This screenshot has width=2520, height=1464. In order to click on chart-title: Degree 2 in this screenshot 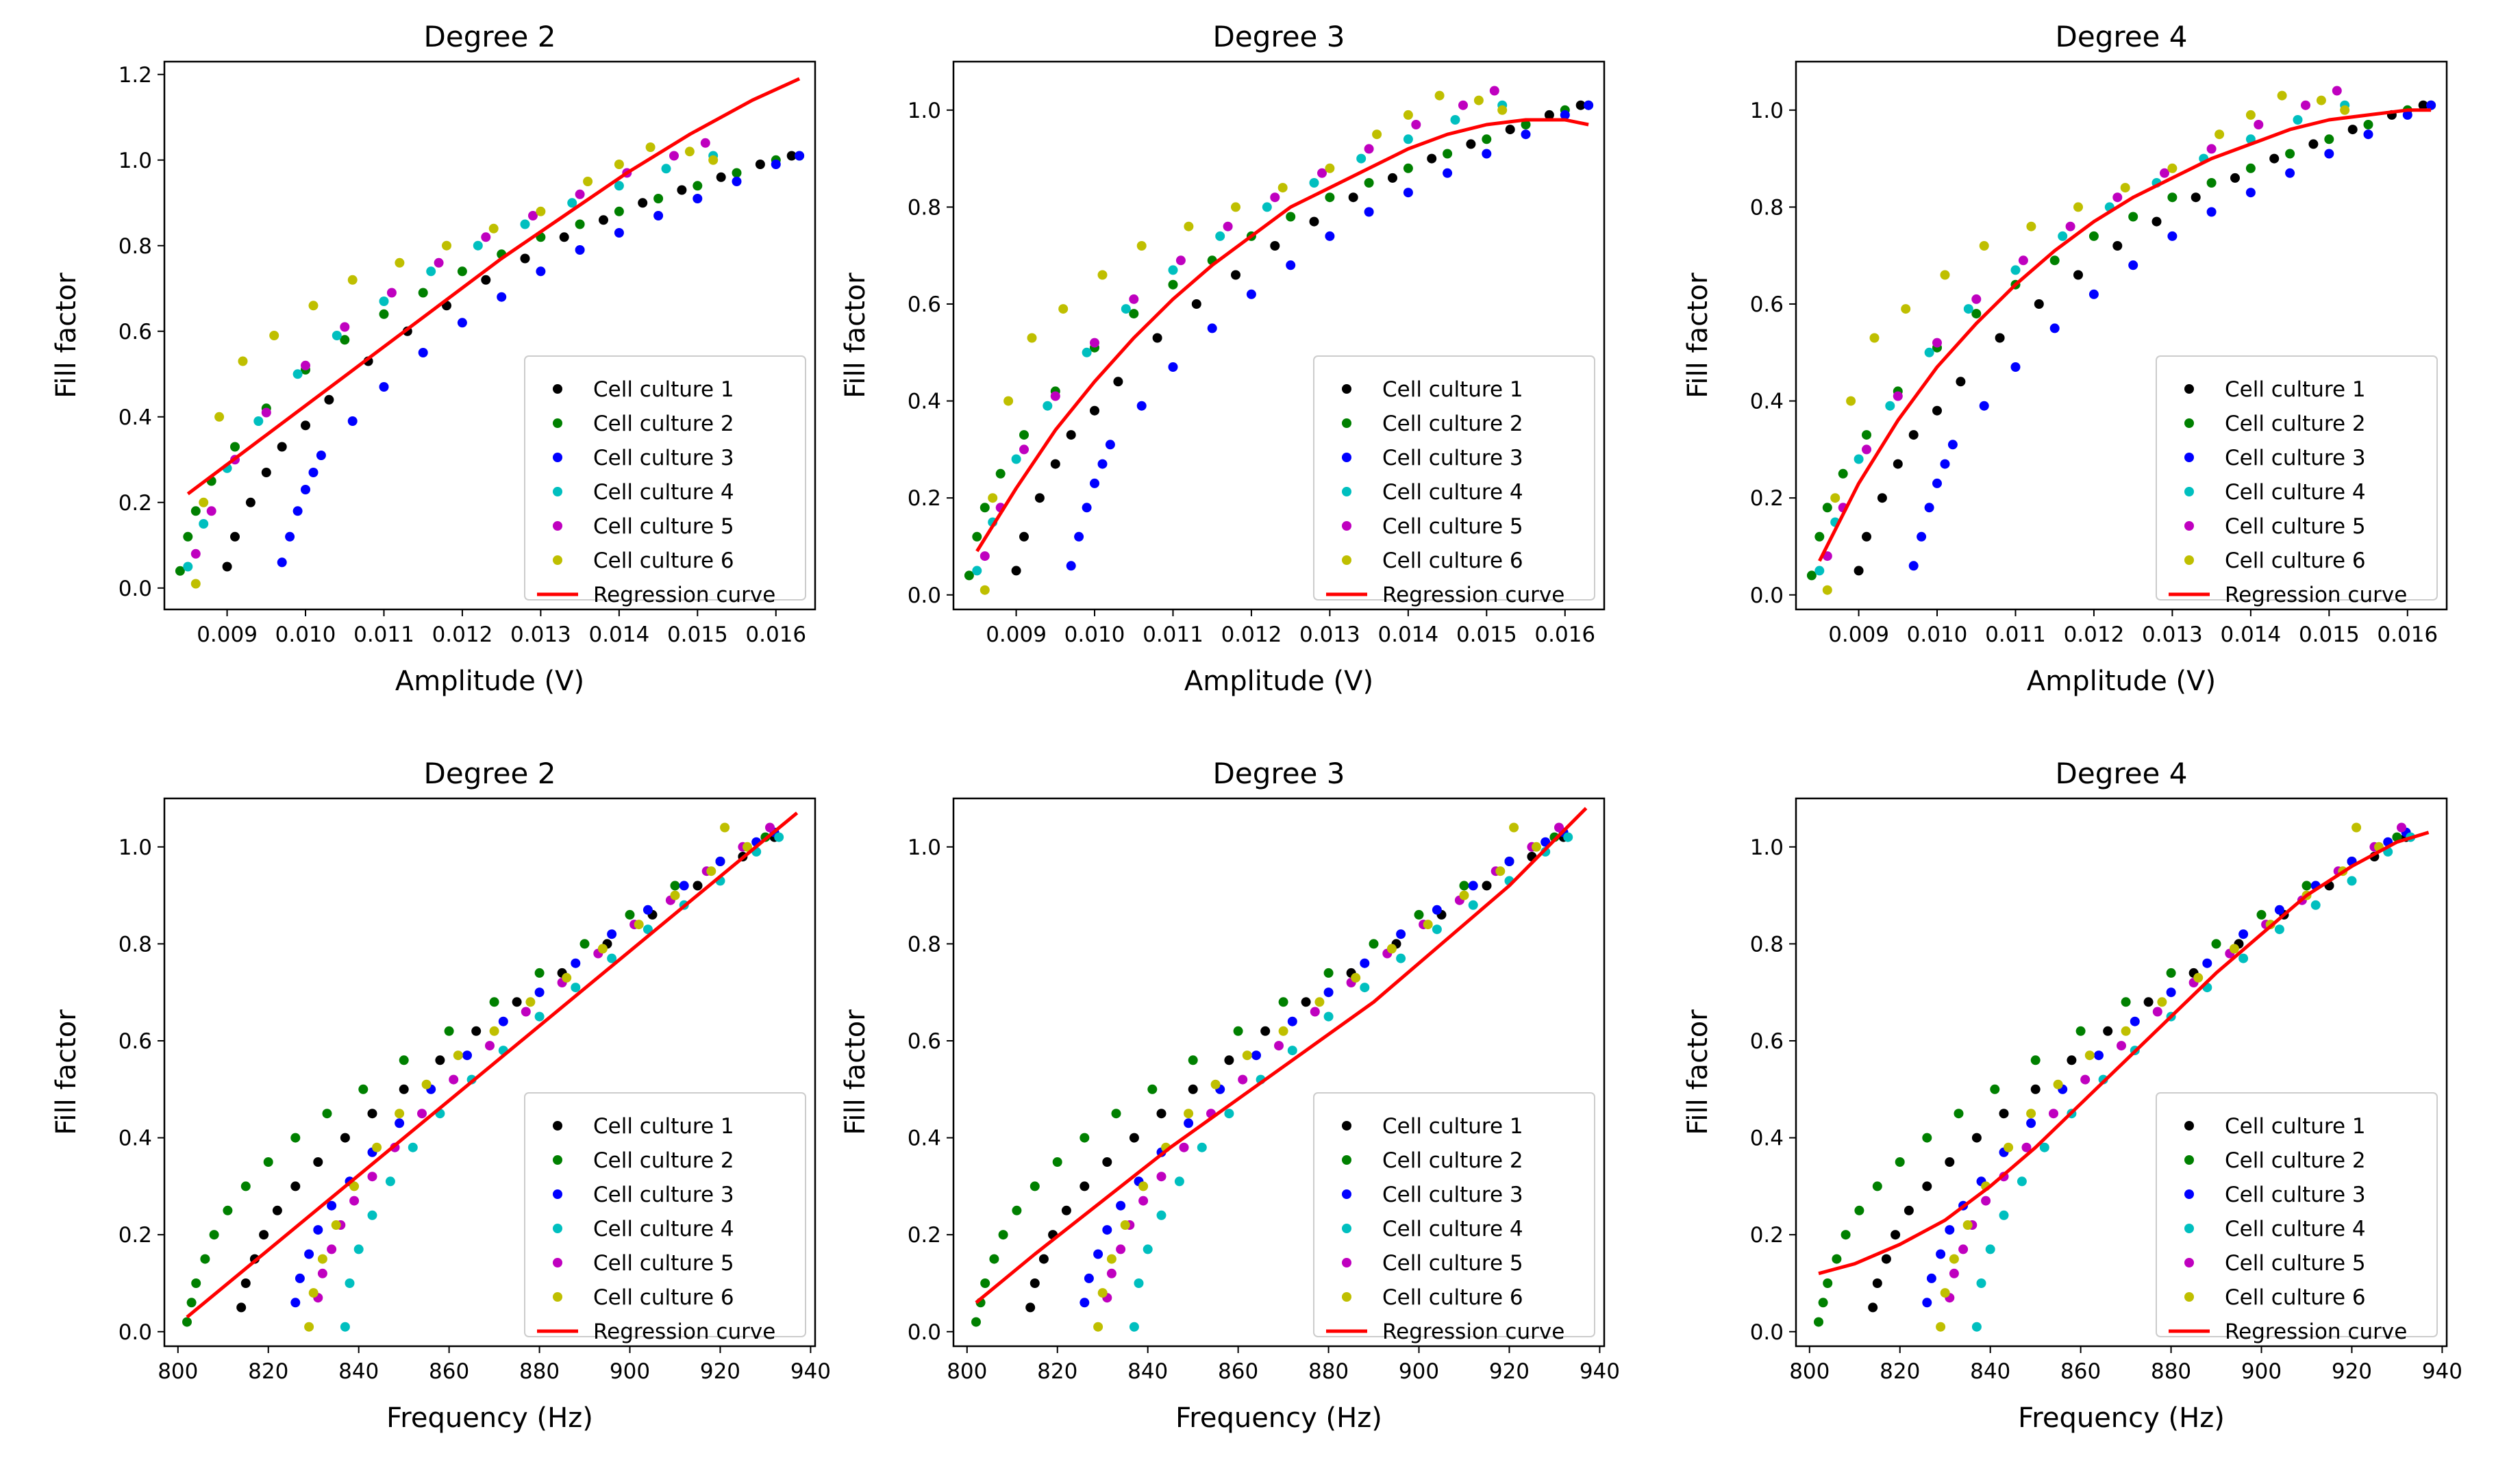, I will do `click(490, 36)`.